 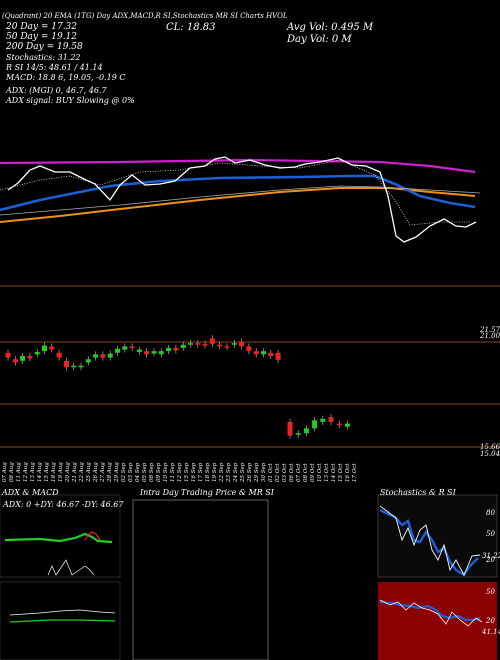 What do you see at coordinates (208, 472) in the screenshot?
I see `date-tick-label: 18 Sep` at bounding box center [208, 472].